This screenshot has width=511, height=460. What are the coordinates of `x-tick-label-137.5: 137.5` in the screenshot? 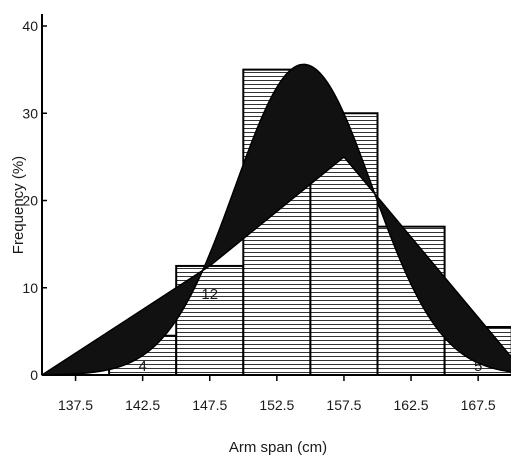 It's located at (75, 405).